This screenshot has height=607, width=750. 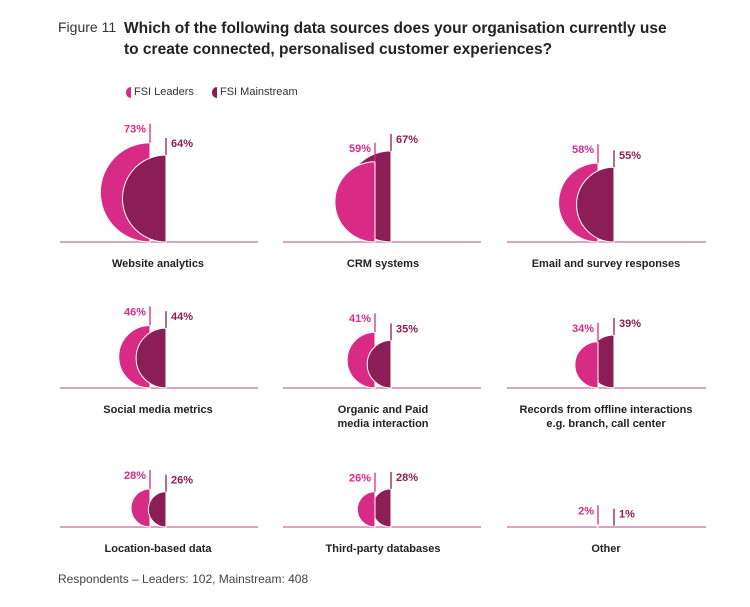 I want to click on category-label: Third-party databases, so click(x=383, y=549).